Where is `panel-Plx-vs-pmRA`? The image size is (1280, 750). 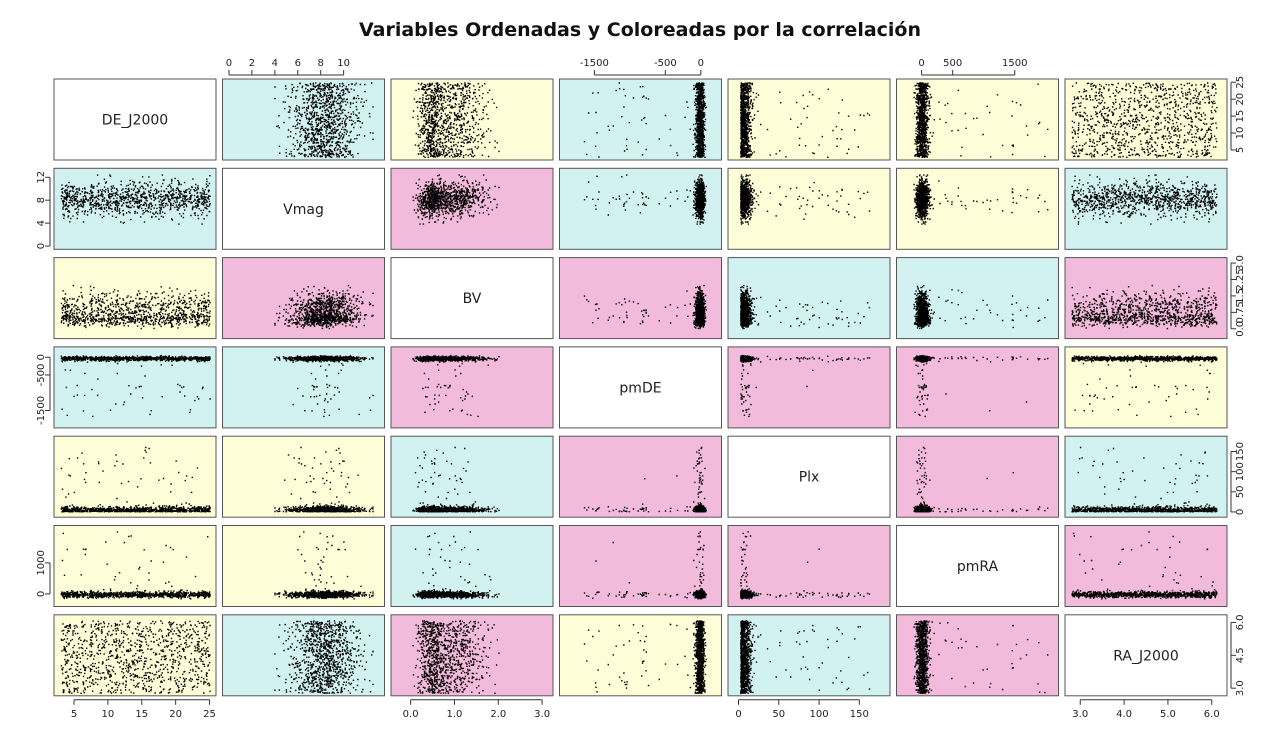
panel-Plx-vs-pmRA is located at coordinates (977, 476).